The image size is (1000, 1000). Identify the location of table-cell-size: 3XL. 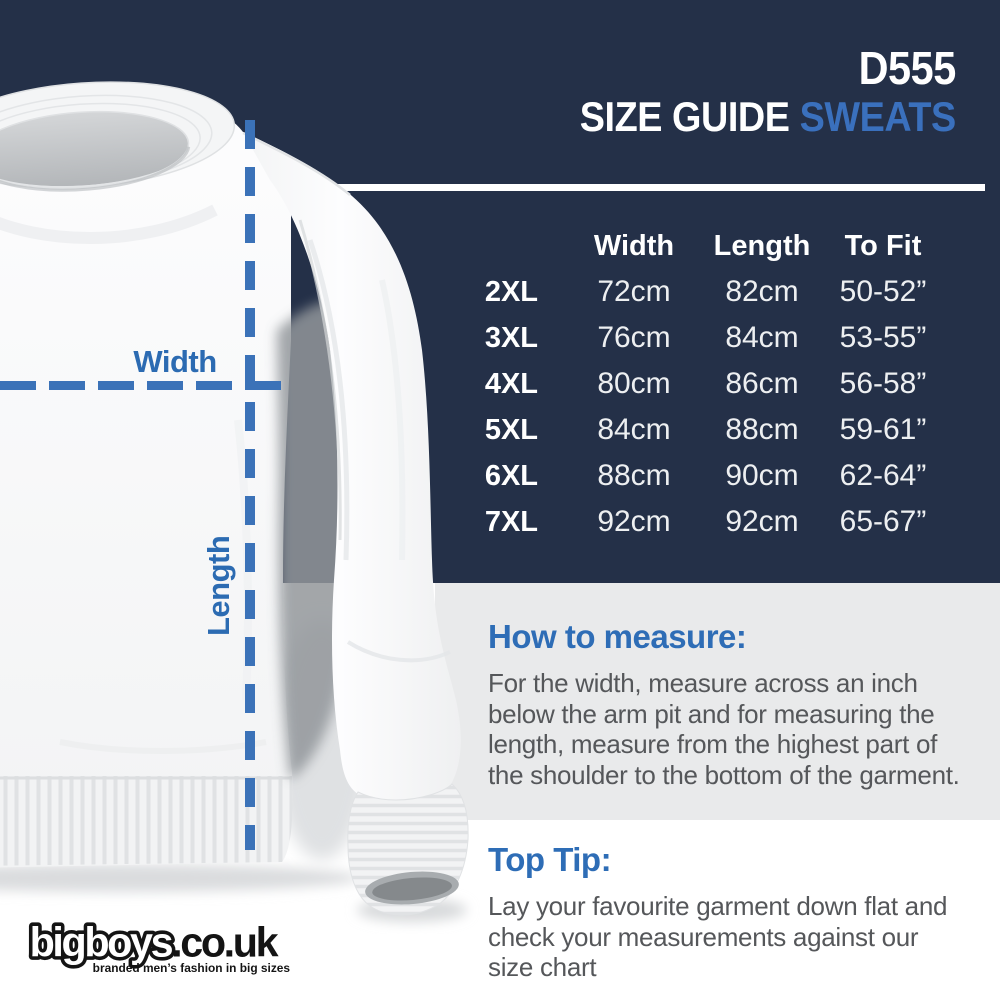
(511, 338).